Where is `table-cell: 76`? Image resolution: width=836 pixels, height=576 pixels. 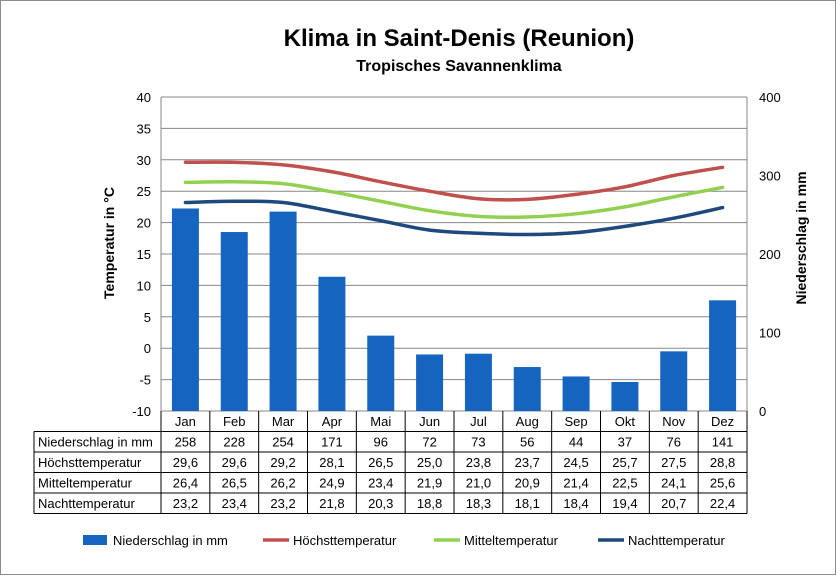
table-cell: 76 is located at coordinates (674, 442).